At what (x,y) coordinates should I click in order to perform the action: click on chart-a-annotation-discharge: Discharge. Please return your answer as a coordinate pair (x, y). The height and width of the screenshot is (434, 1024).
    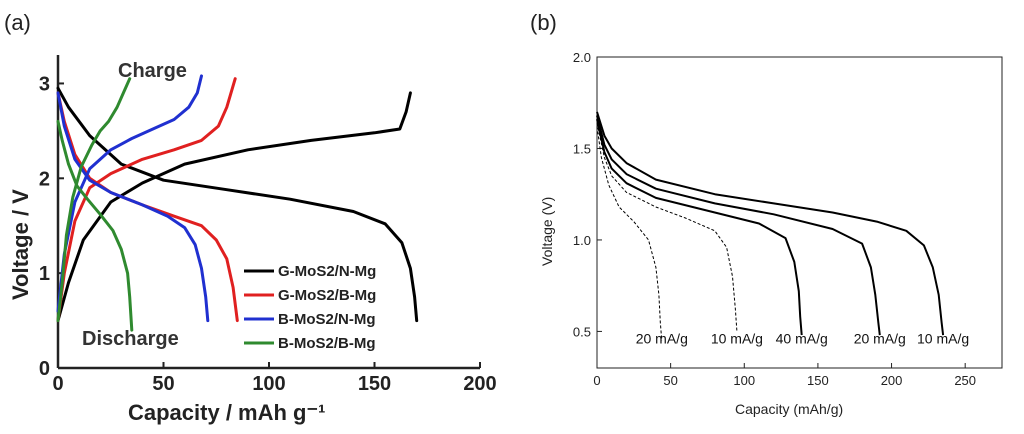
    Looking at the image, I should click on (130, 339).